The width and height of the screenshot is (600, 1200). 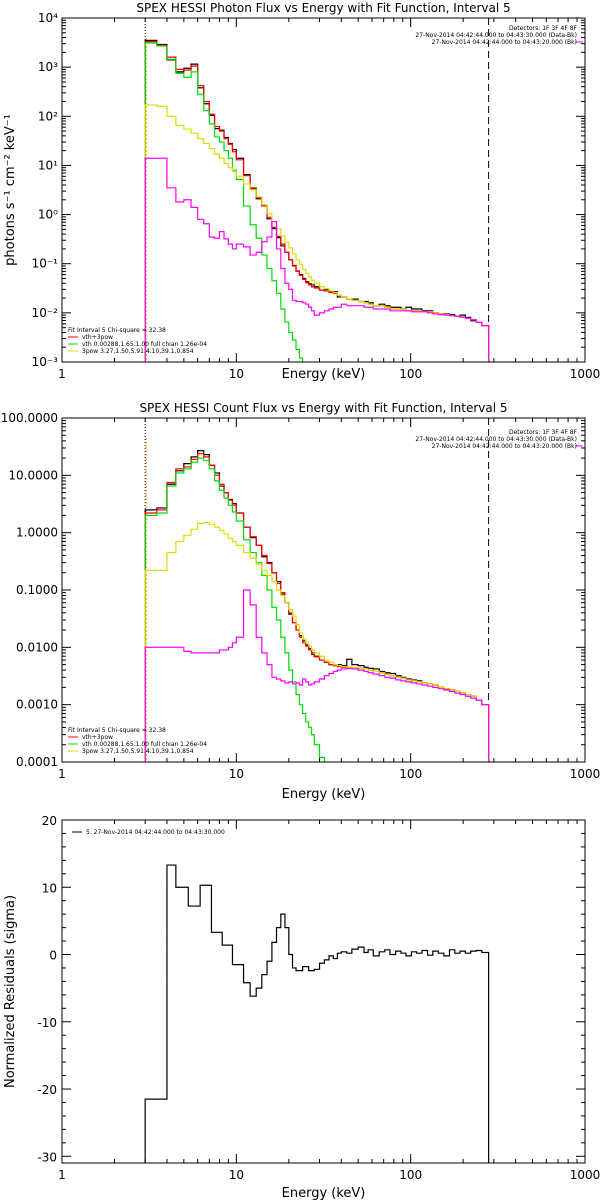 What do you see at coordinates (48, 116) in the screenshot?
I see `y-tick-label: 10²` at bounding box center [48, 116].